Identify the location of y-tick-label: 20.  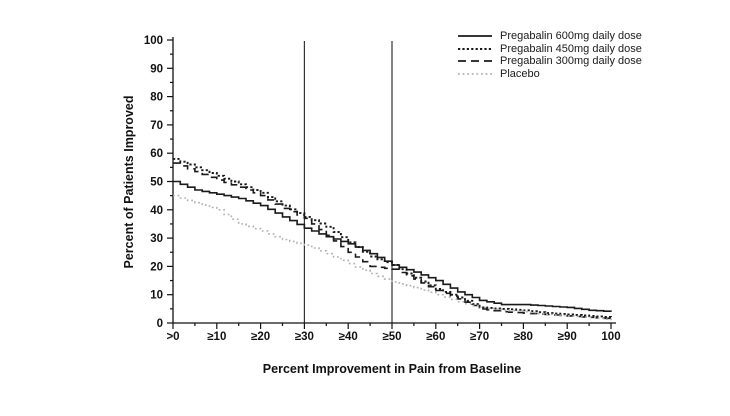
(156, 267).